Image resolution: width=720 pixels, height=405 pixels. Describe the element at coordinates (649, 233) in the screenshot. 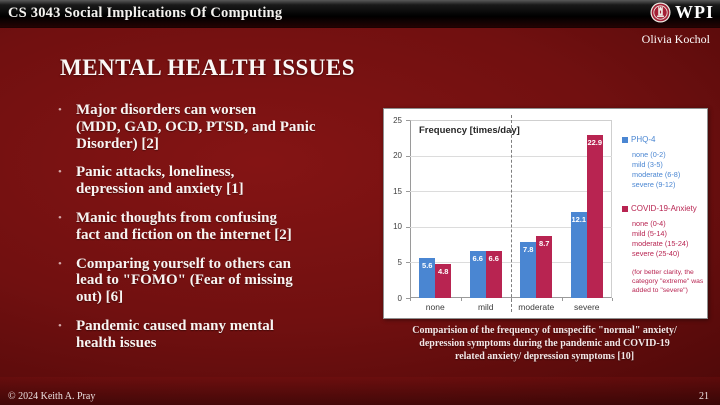

I see `legend-scale-item: mild (5-14)` at that location.